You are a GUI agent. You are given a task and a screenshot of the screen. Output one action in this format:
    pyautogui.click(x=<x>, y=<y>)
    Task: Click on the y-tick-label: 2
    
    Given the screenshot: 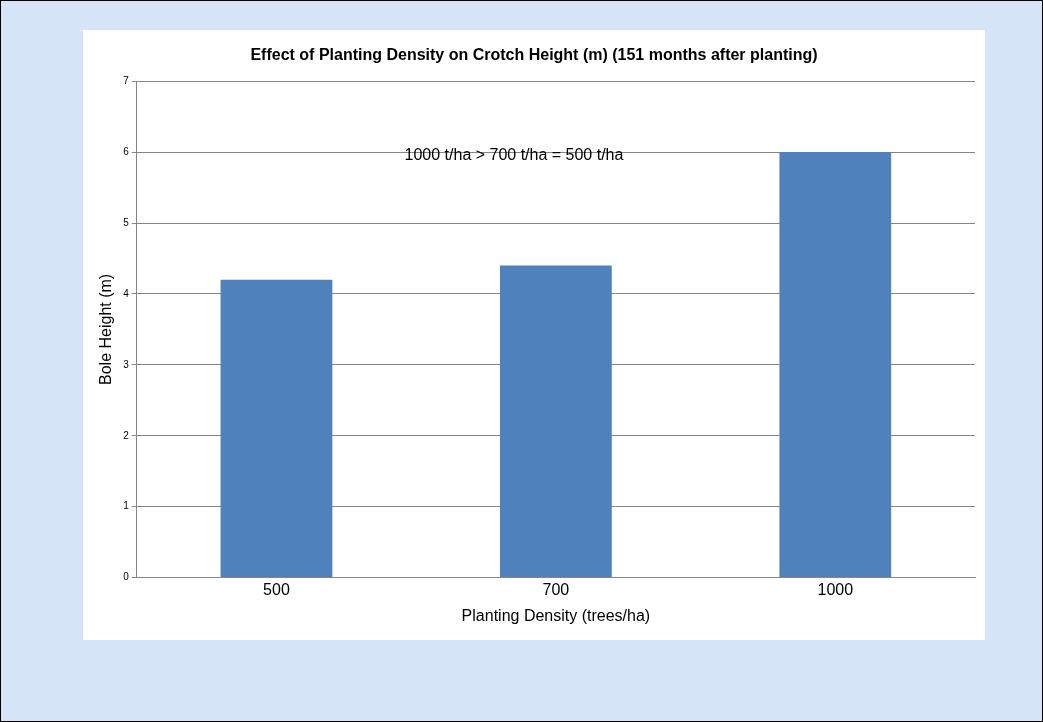 What is the action you would take?
    pyautogui.click(x=126, y=435)
    